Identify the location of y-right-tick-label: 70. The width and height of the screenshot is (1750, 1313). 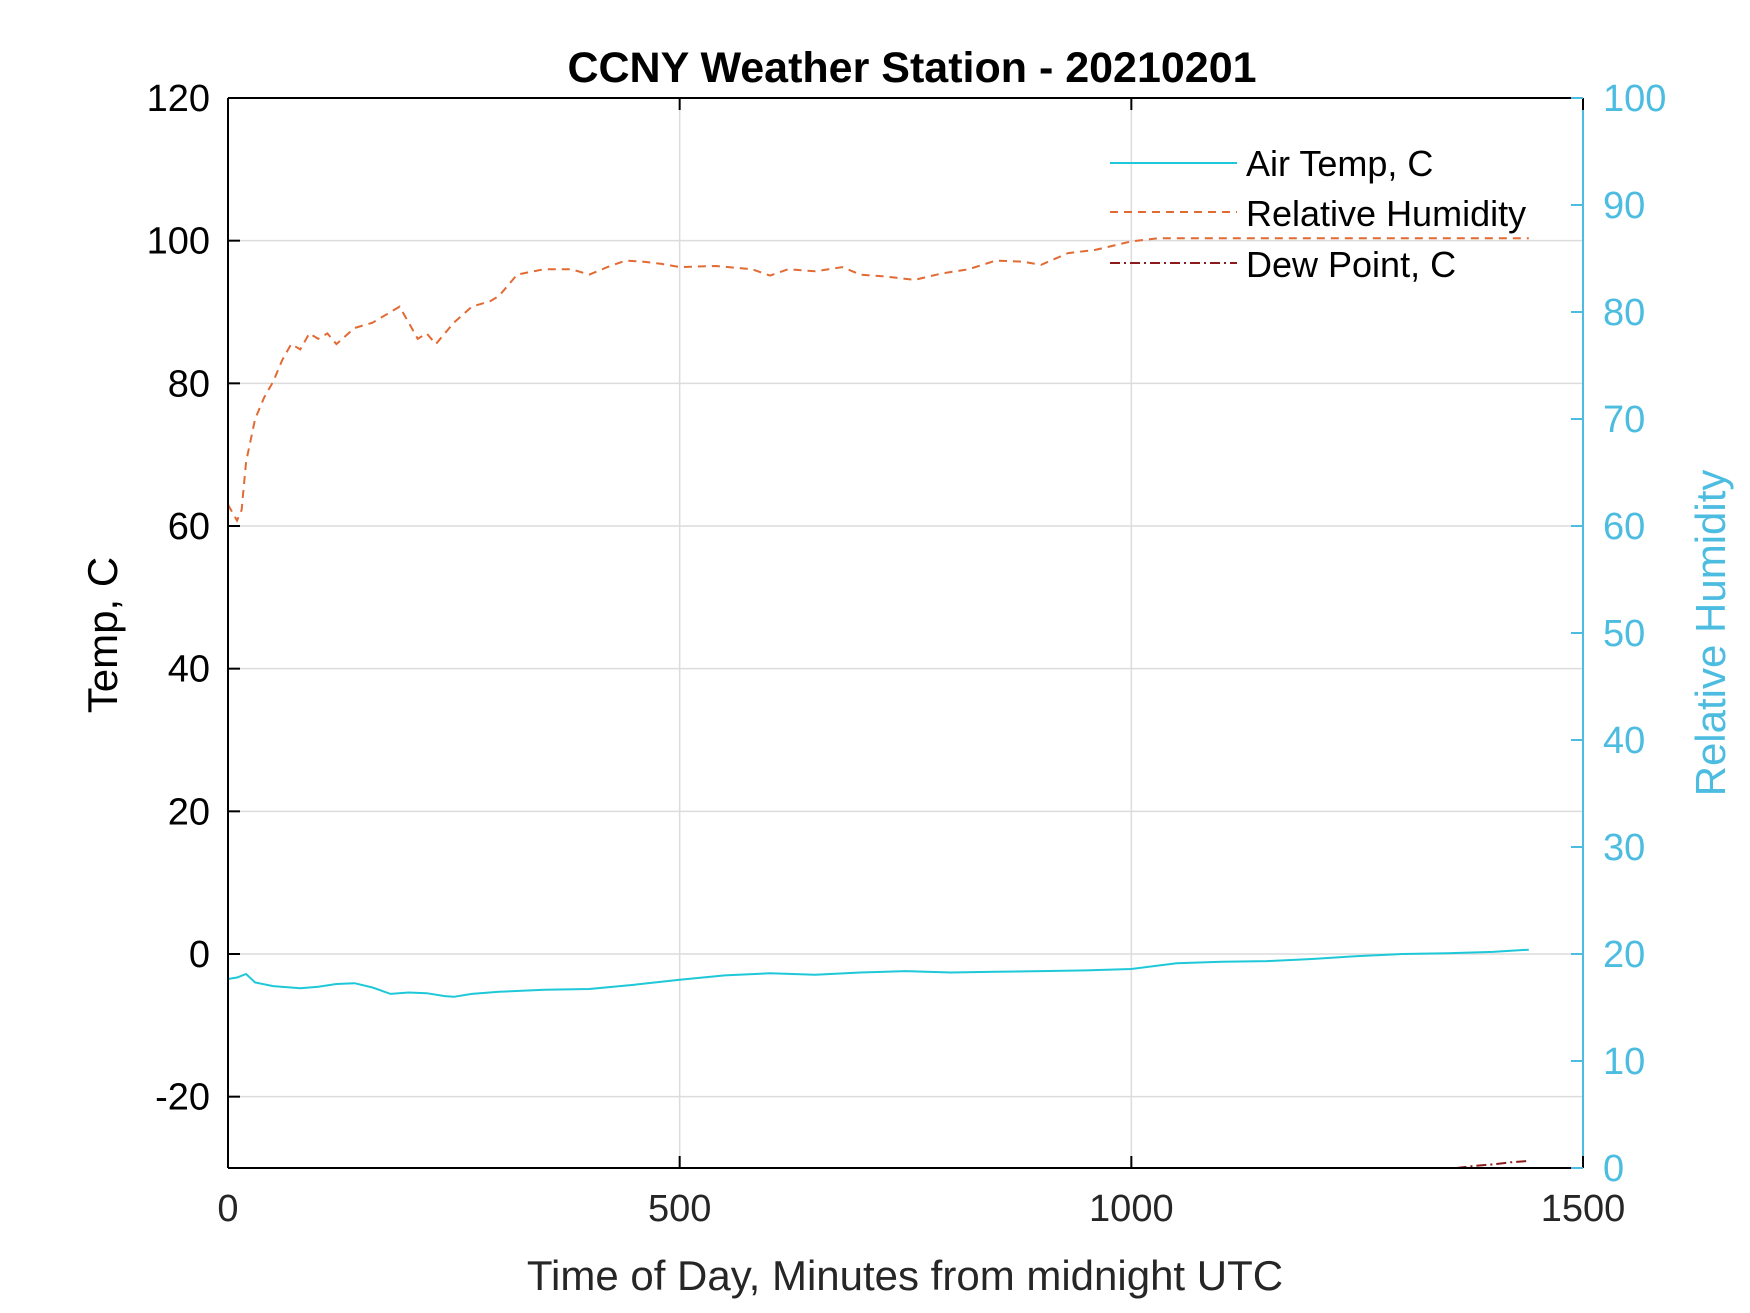
(1624, 420).